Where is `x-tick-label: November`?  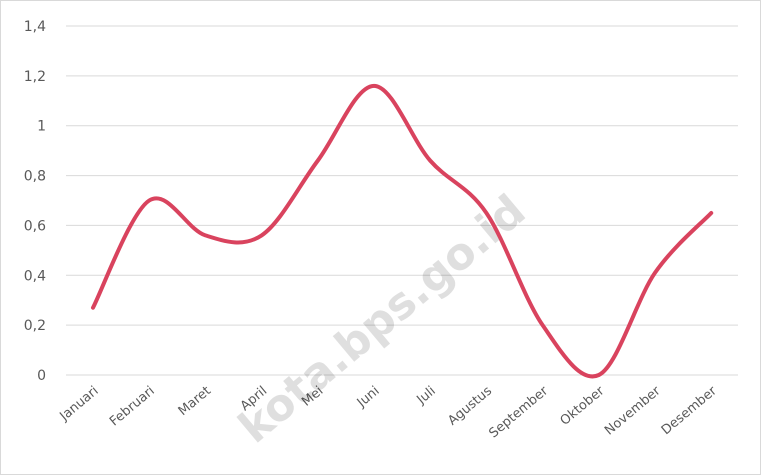
x-tick-label: November is located at coordinates (633, 410).